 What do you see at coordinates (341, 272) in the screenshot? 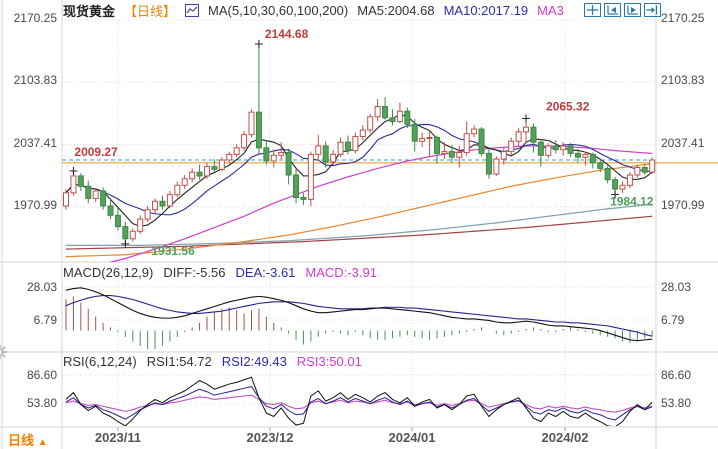
I see `macd-value: MACD:-3.91` at bounding box center [341, 272].